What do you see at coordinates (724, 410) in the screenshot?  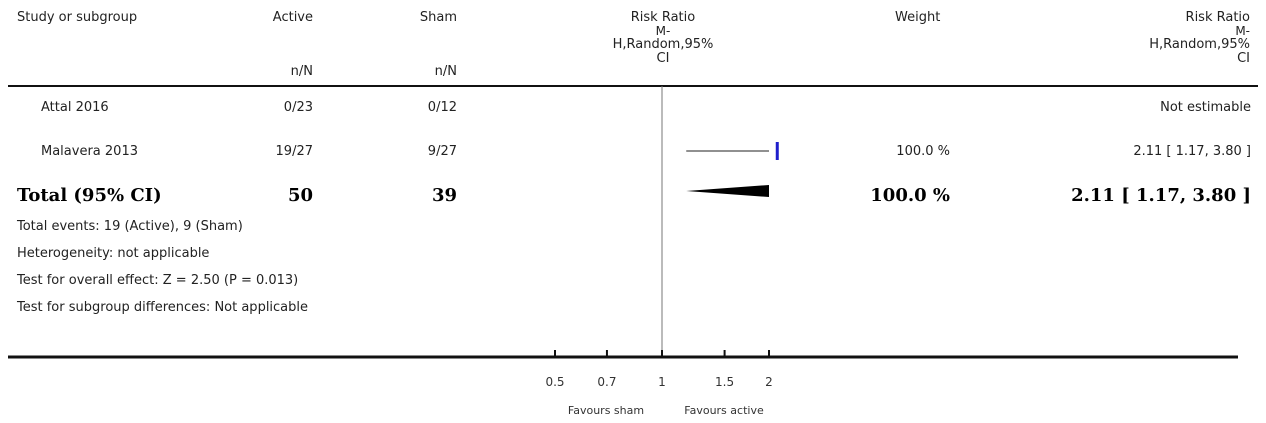 I see `favours-right-label: Favours active` at bounding box center [724, 410].